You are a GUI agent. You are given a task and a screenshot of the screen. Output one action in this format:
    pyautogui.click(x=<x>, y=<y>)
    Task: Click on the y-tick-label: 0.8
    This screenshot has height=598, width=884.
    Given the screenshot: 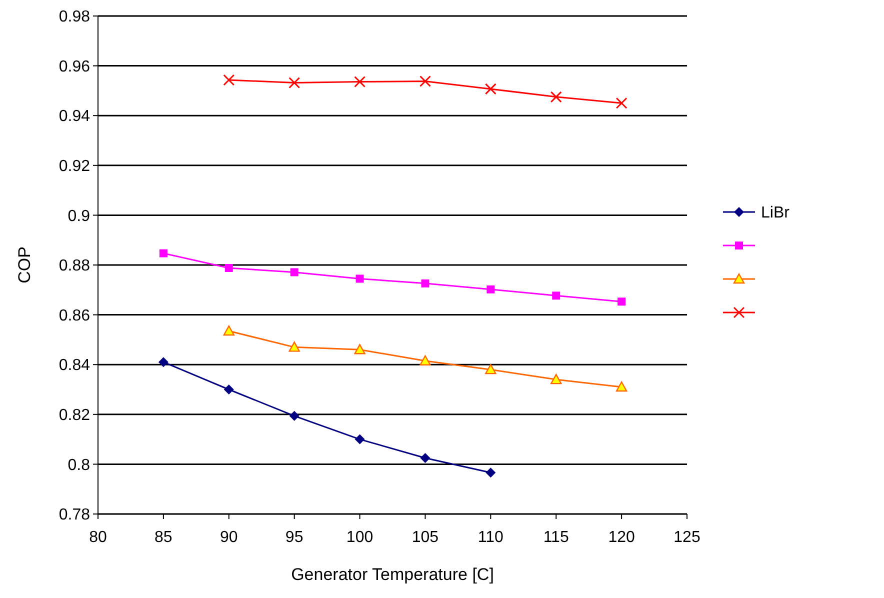 What is the action you would take?
    pyautogui.click(x=79, y=465)
    